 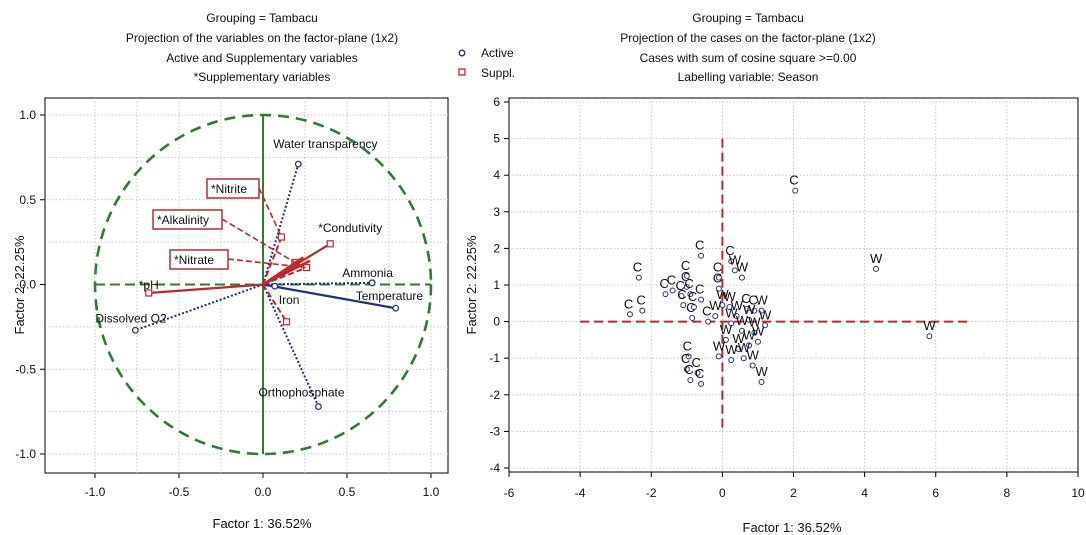 What do you see at coordinates (793, 493) in the screenshot?
I see `right-x-tick-label: 2` at bounding box center [793, 493].